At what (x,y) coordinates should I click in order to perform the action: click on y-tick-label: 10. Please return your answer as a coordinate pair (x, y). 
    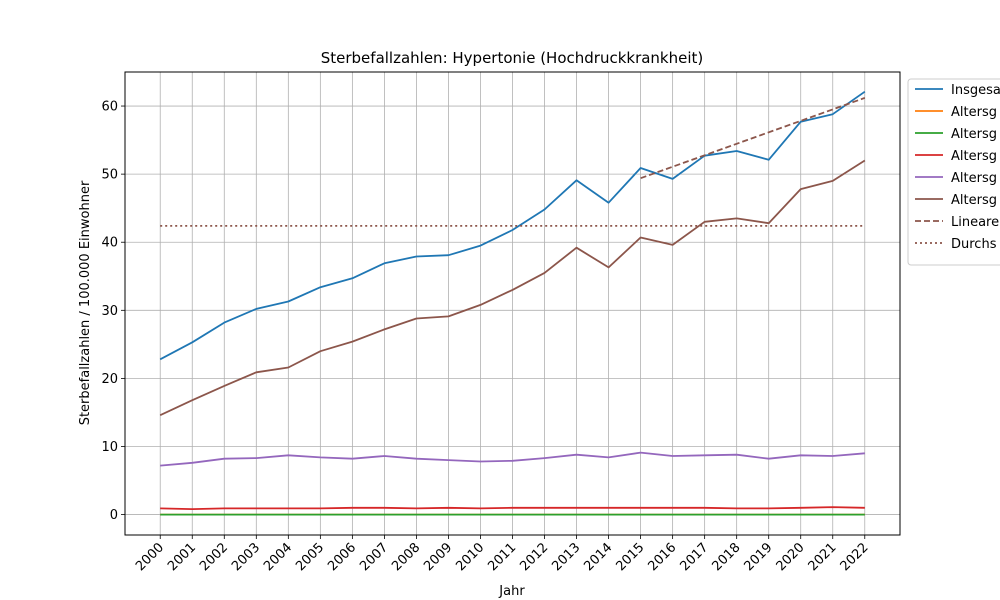
    Looking at the image, I should click on (109, 447).